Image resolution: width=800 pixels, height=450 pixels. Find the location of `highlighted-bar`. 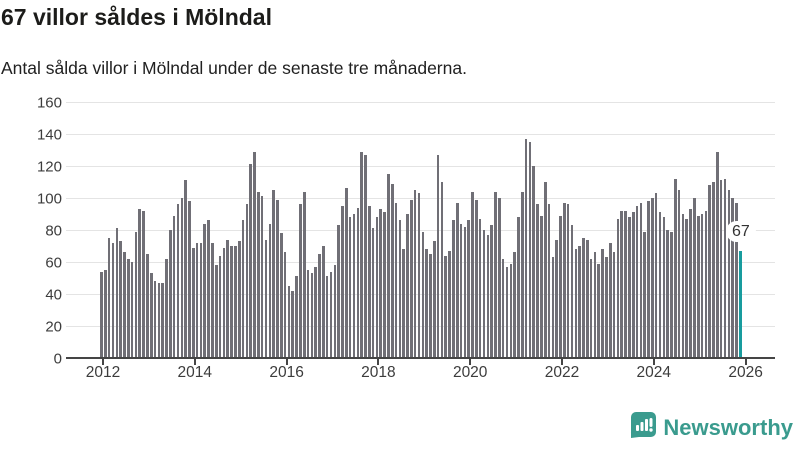

highlighted-bar is located at coordinates (740, 304).